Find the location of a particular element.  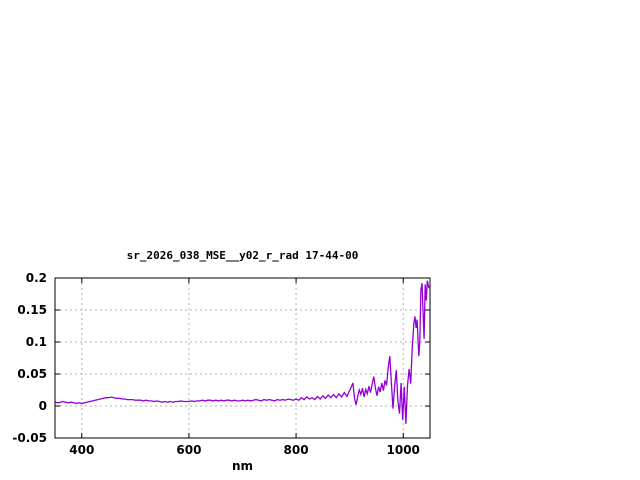

chart-title: sr_2026_038_MSE__y02_r_rad 17-44-00 is located at coordinates (242, 255).